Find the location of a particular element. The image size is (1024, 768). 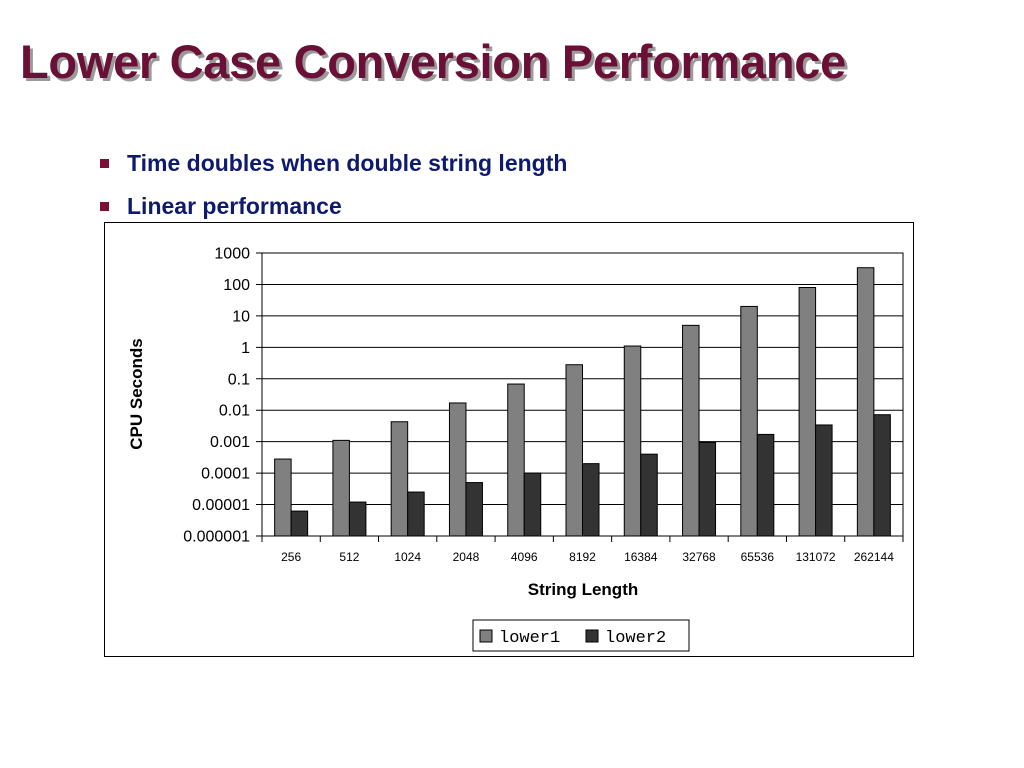

y-tick-label: 10 is located at coordinates (241, 316).